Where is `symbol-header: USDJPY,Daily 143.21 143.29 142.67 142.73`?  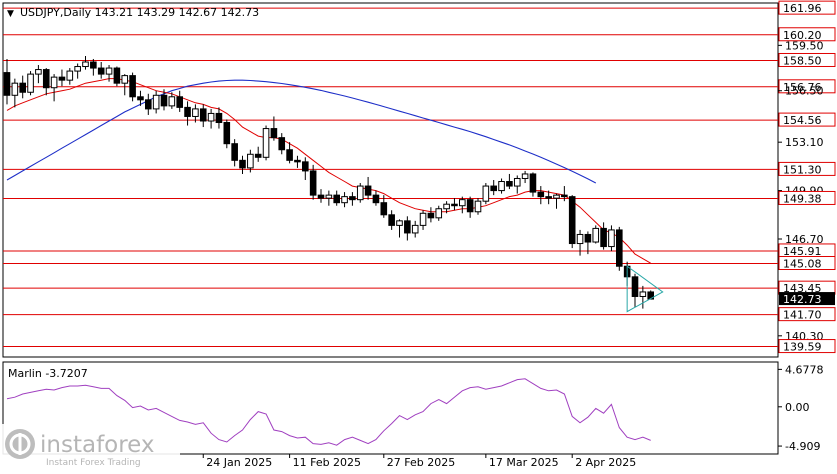 symbol-header: USDJPY,Daily 143.21 143.29 142.67 142.73 is located at coordinates (139, 12).